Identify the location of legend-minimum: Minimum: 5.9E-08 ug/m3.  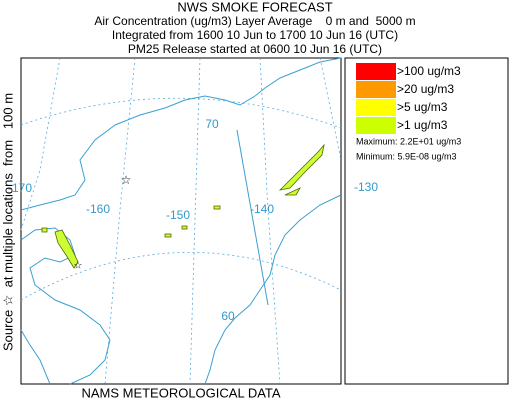
(406, 156).